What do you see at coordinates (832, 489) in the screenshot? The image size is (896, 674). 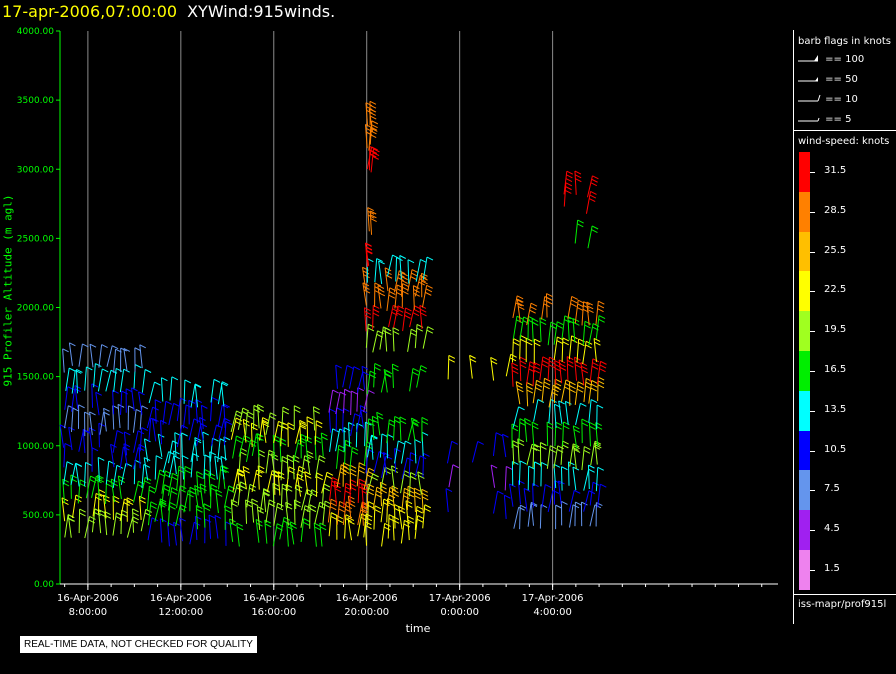 I see `colorbar-label: 7.5` at bounding box center [832, 489].